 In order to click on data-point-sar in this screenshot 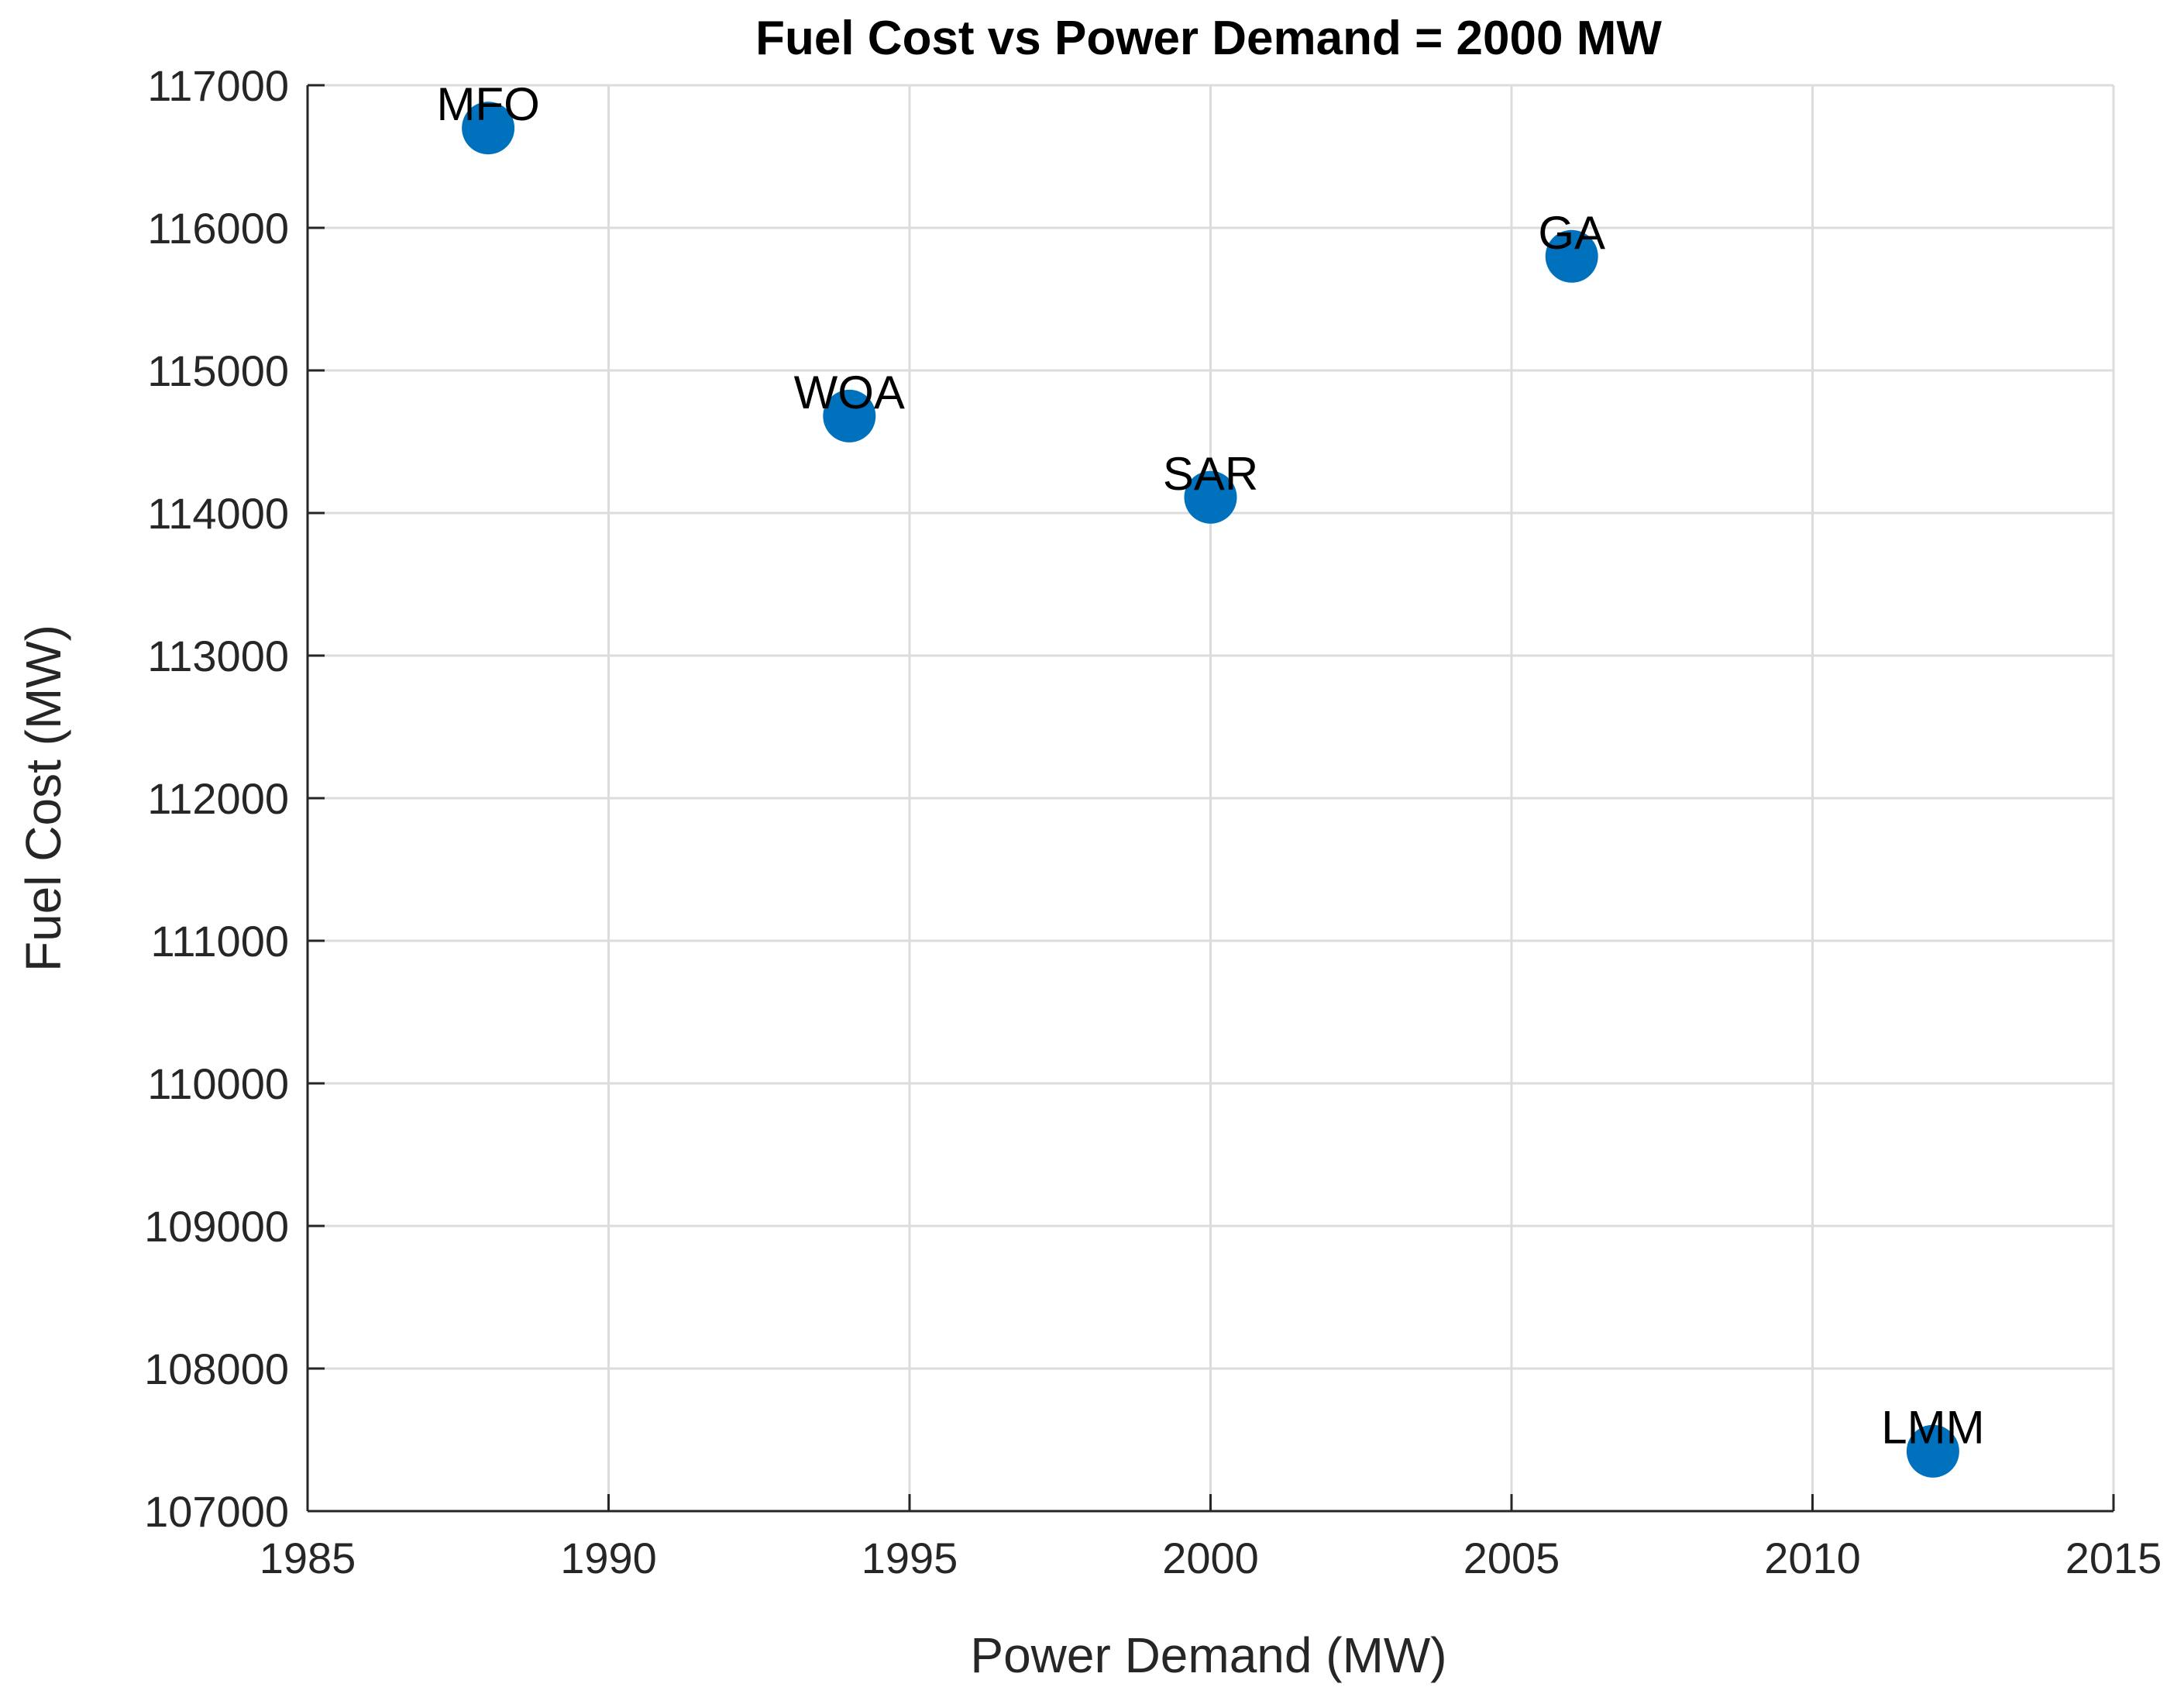, I will do `click(1210, 497)`.